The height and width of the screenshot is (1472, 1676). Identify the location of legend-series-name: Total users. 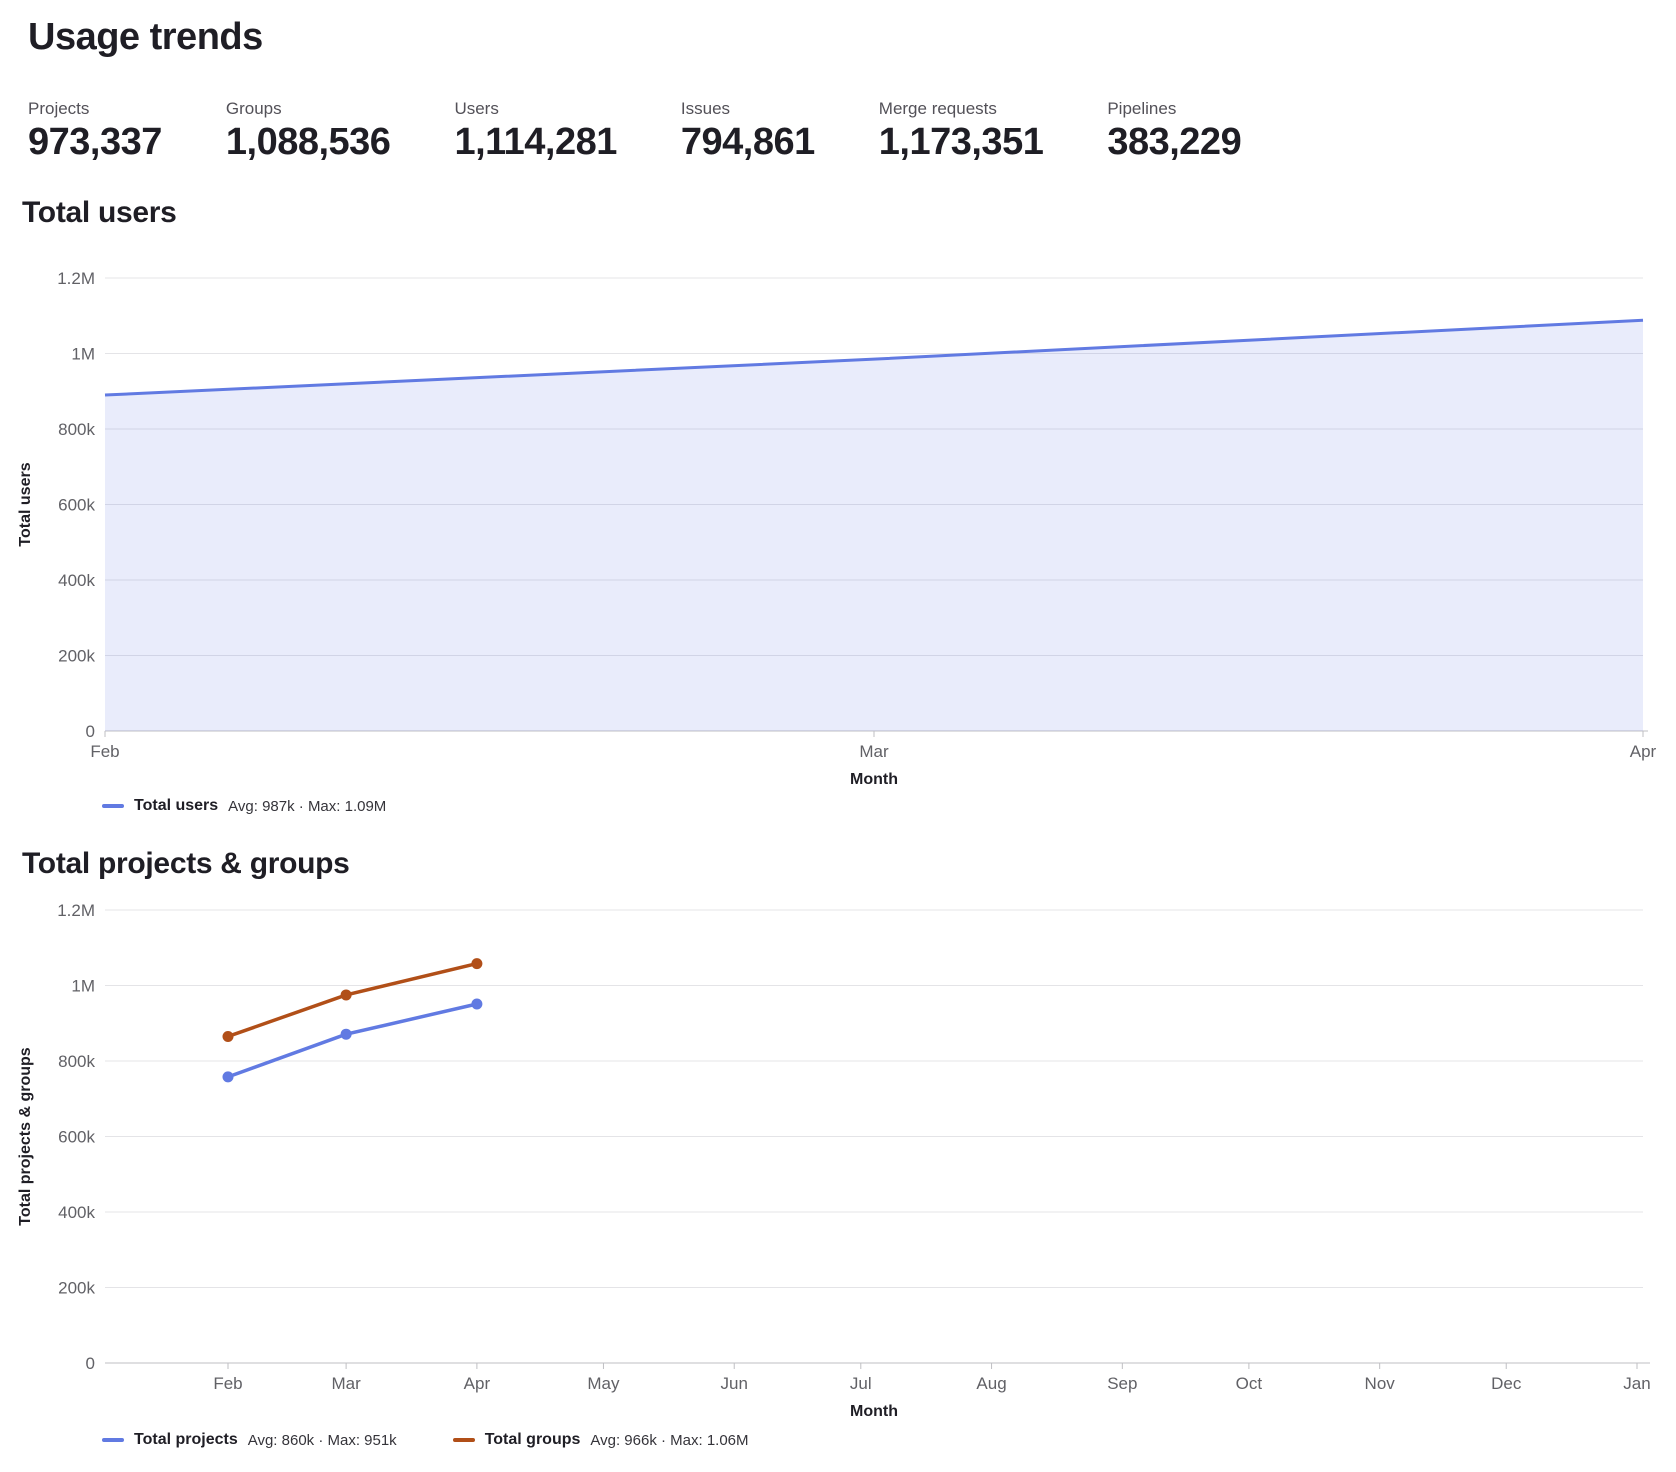
(176, 806).